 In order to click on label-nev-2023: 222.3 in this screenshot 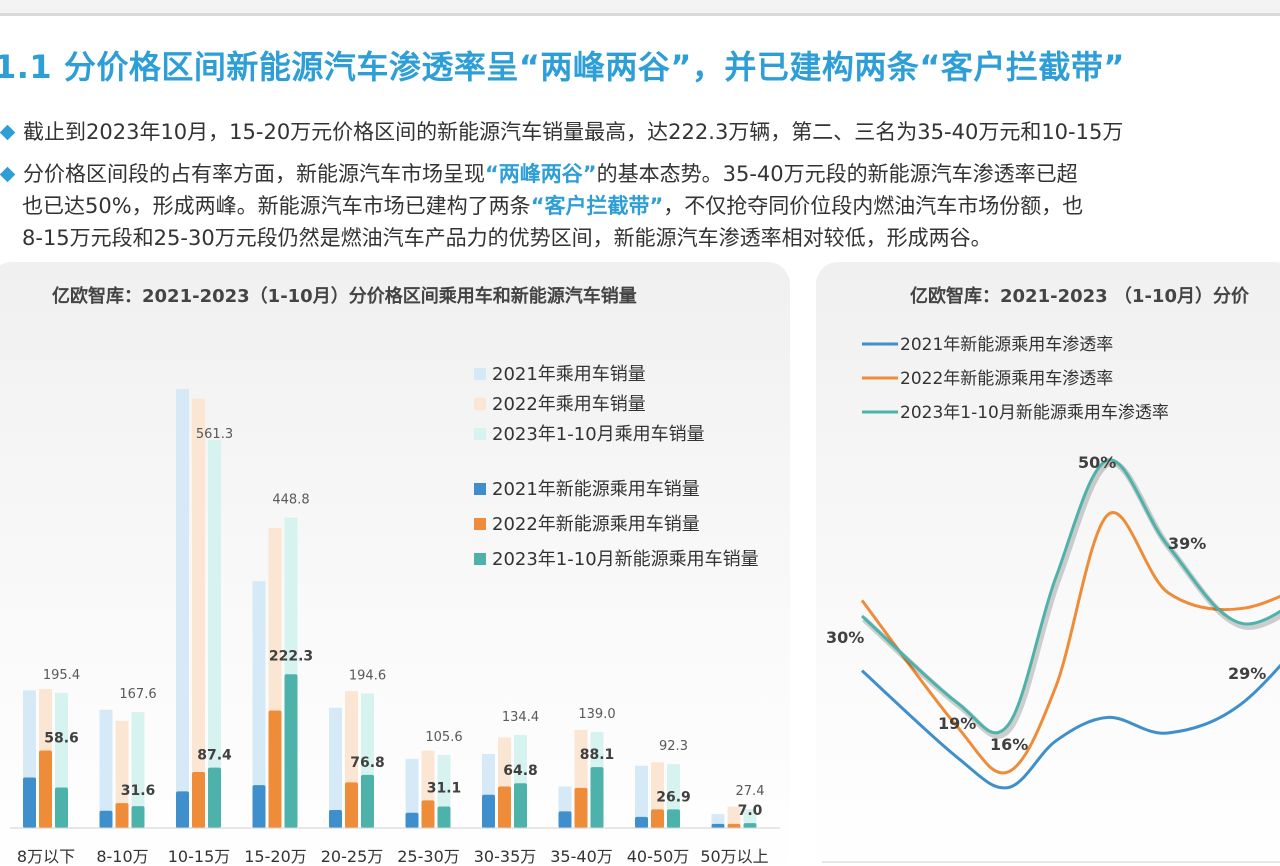, I will do `click(291, 656)`.